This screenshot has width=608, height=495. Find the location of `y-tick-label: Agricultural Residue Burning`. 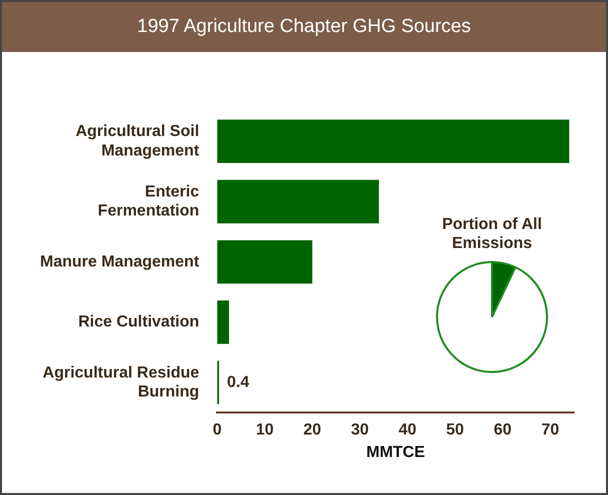

y-tick-label: Agricultural Residue Burning is located at coordinates (121, 382).